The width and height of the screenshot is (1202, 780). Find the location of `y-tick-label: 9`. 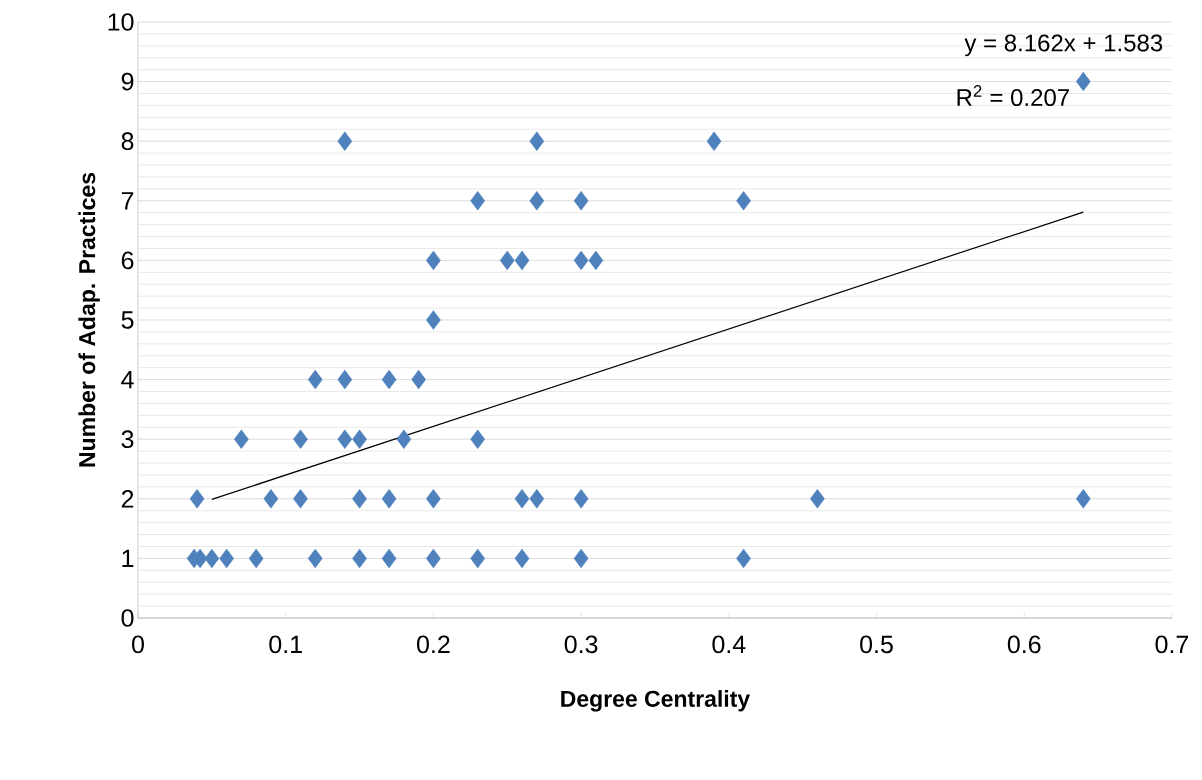

y-tick-label: 9 is located at coordinates (127, 81).